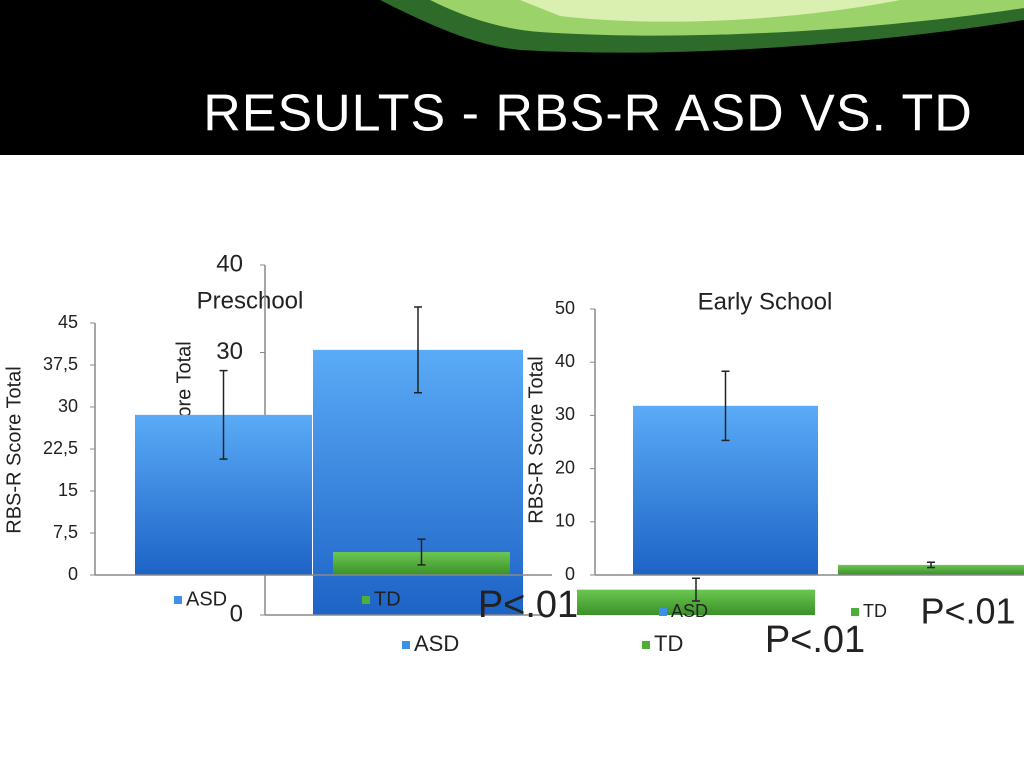 The image size is (1024, 768). What do you see at coordinates (710, 11) in the screenshot?
I see `decor` at bounding box center [710, 11].